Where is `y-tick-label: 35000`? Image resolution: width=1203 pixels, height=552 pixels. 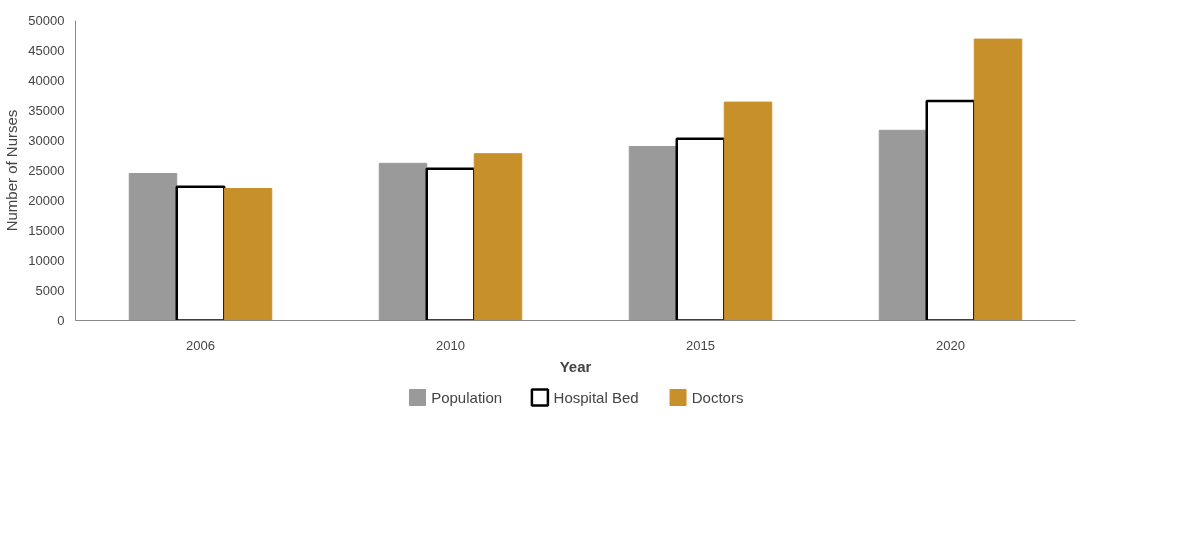 y-tick-label: 35000 is located at coordinates (46, 110).